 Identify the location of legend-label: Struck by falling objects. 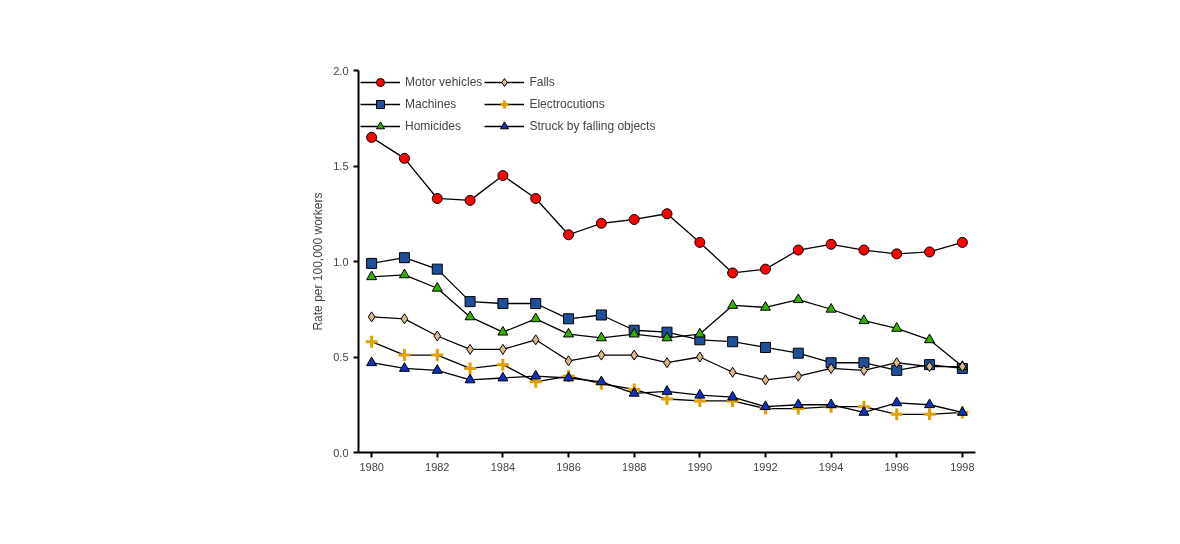
(592, 126).